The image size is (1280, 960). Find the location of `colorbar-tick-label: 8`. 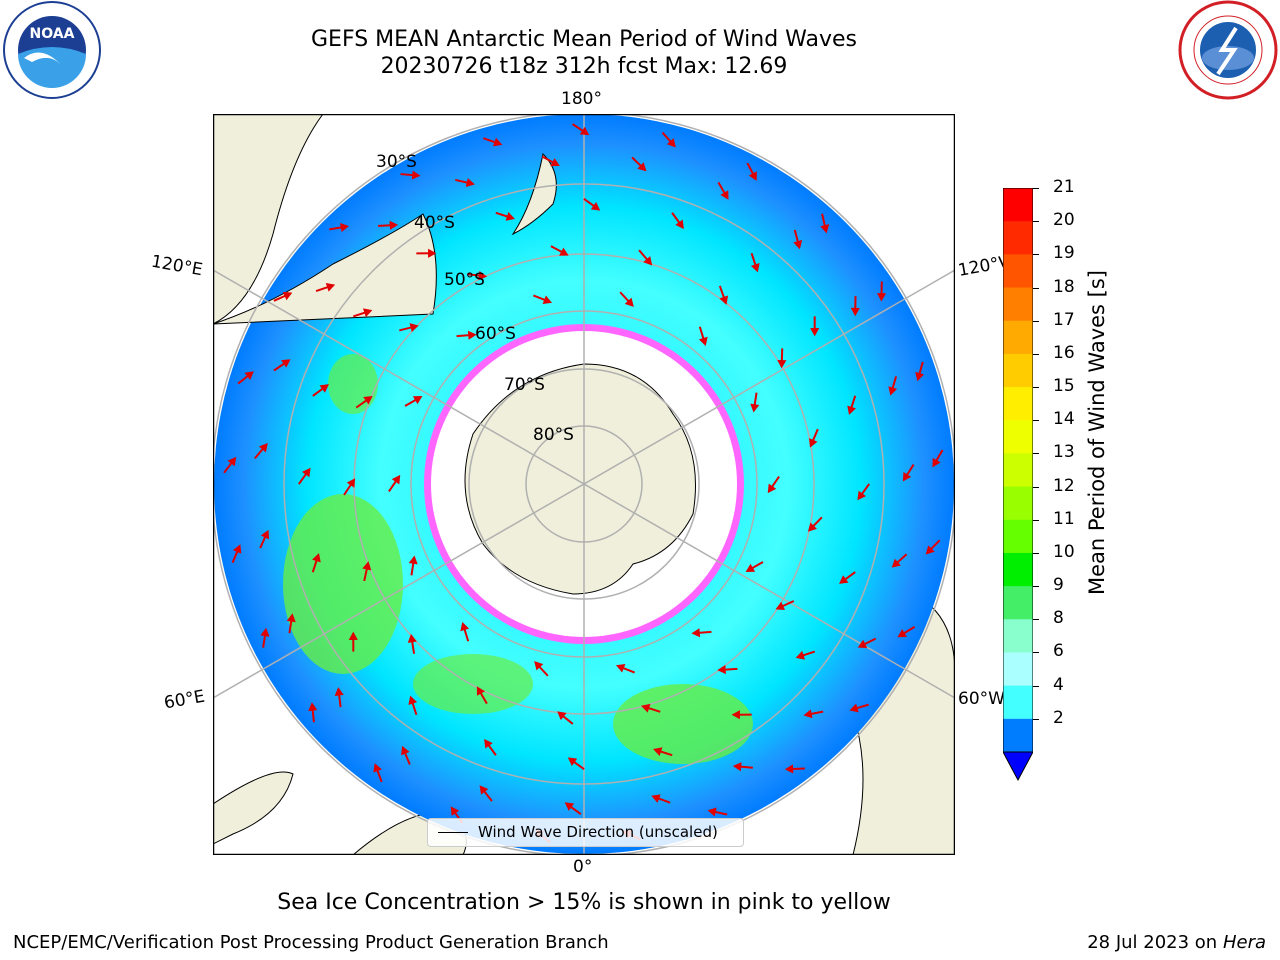

colorbar-tick-label: 8 is located at coordinates (1058, 618).